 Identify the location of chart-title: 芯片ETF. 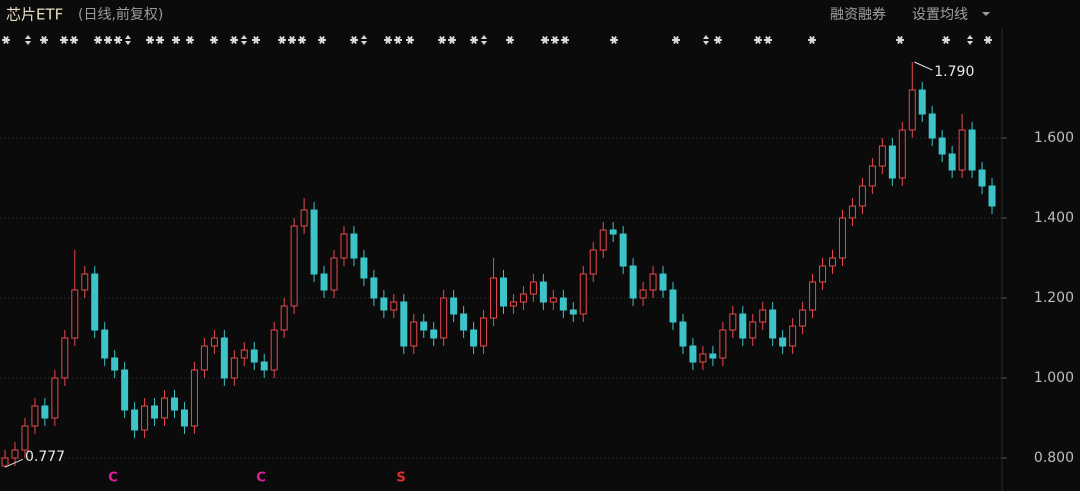
(34, 15).